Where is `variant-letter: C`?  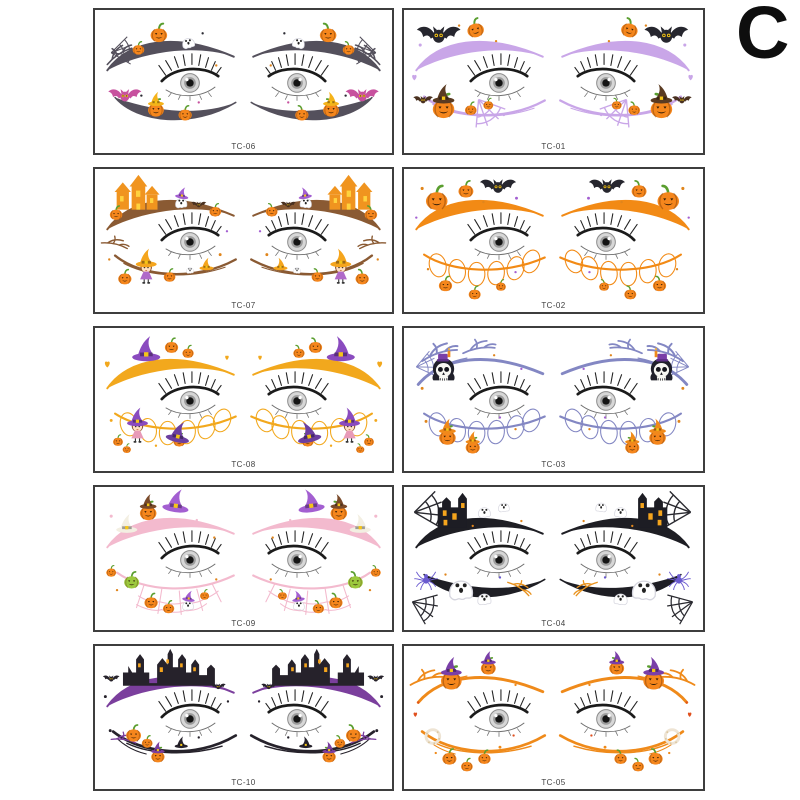 variant-letter: C is located at coordinates (763, 37).